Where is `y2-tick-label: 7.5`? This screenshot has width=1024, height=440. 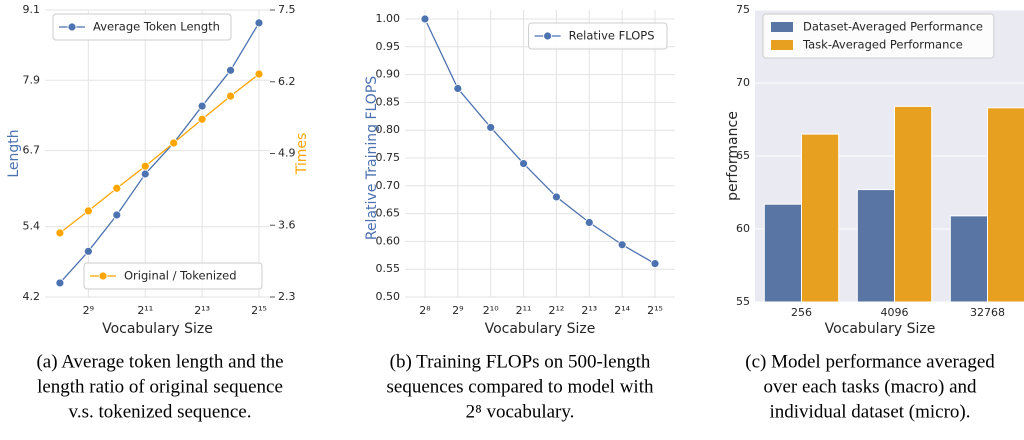 y2-tick-label: 7.5 is located at coordinates (287, 9).